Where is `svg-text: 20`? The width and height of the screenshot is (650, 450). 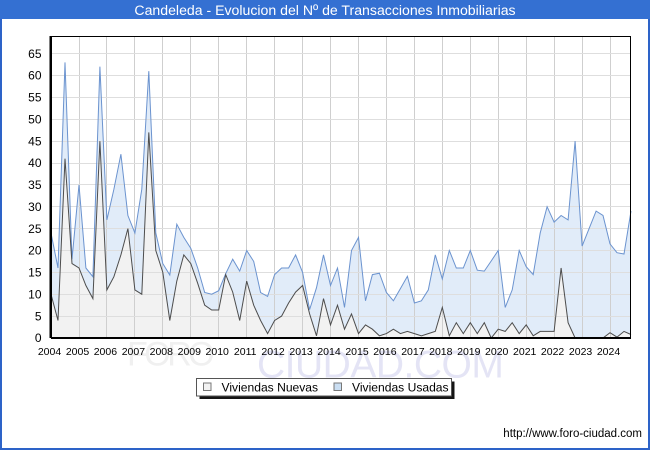
svg-text: 20 is located at coordinates (35, 251).